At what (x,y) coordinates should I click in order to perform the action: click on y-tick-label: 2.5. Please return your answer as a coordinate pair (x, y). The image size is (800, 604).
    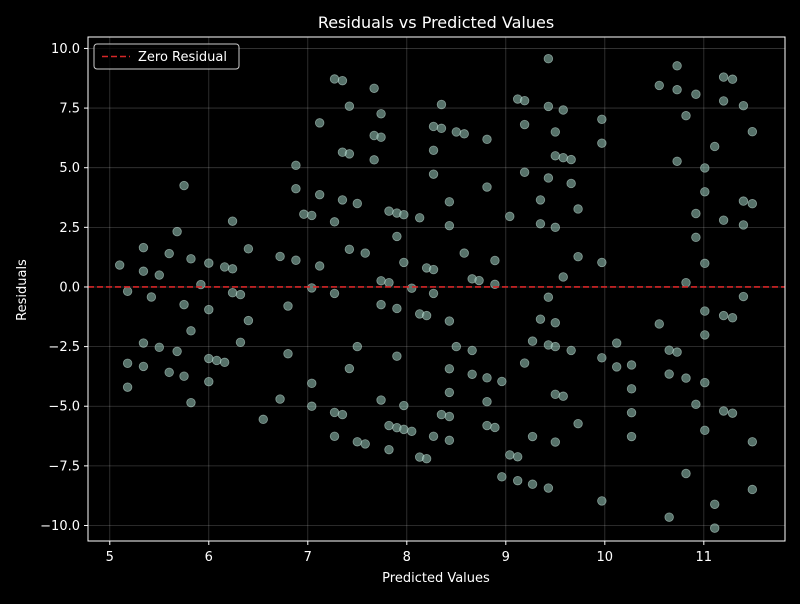
    Looking at the image, I should click on (69, 228).